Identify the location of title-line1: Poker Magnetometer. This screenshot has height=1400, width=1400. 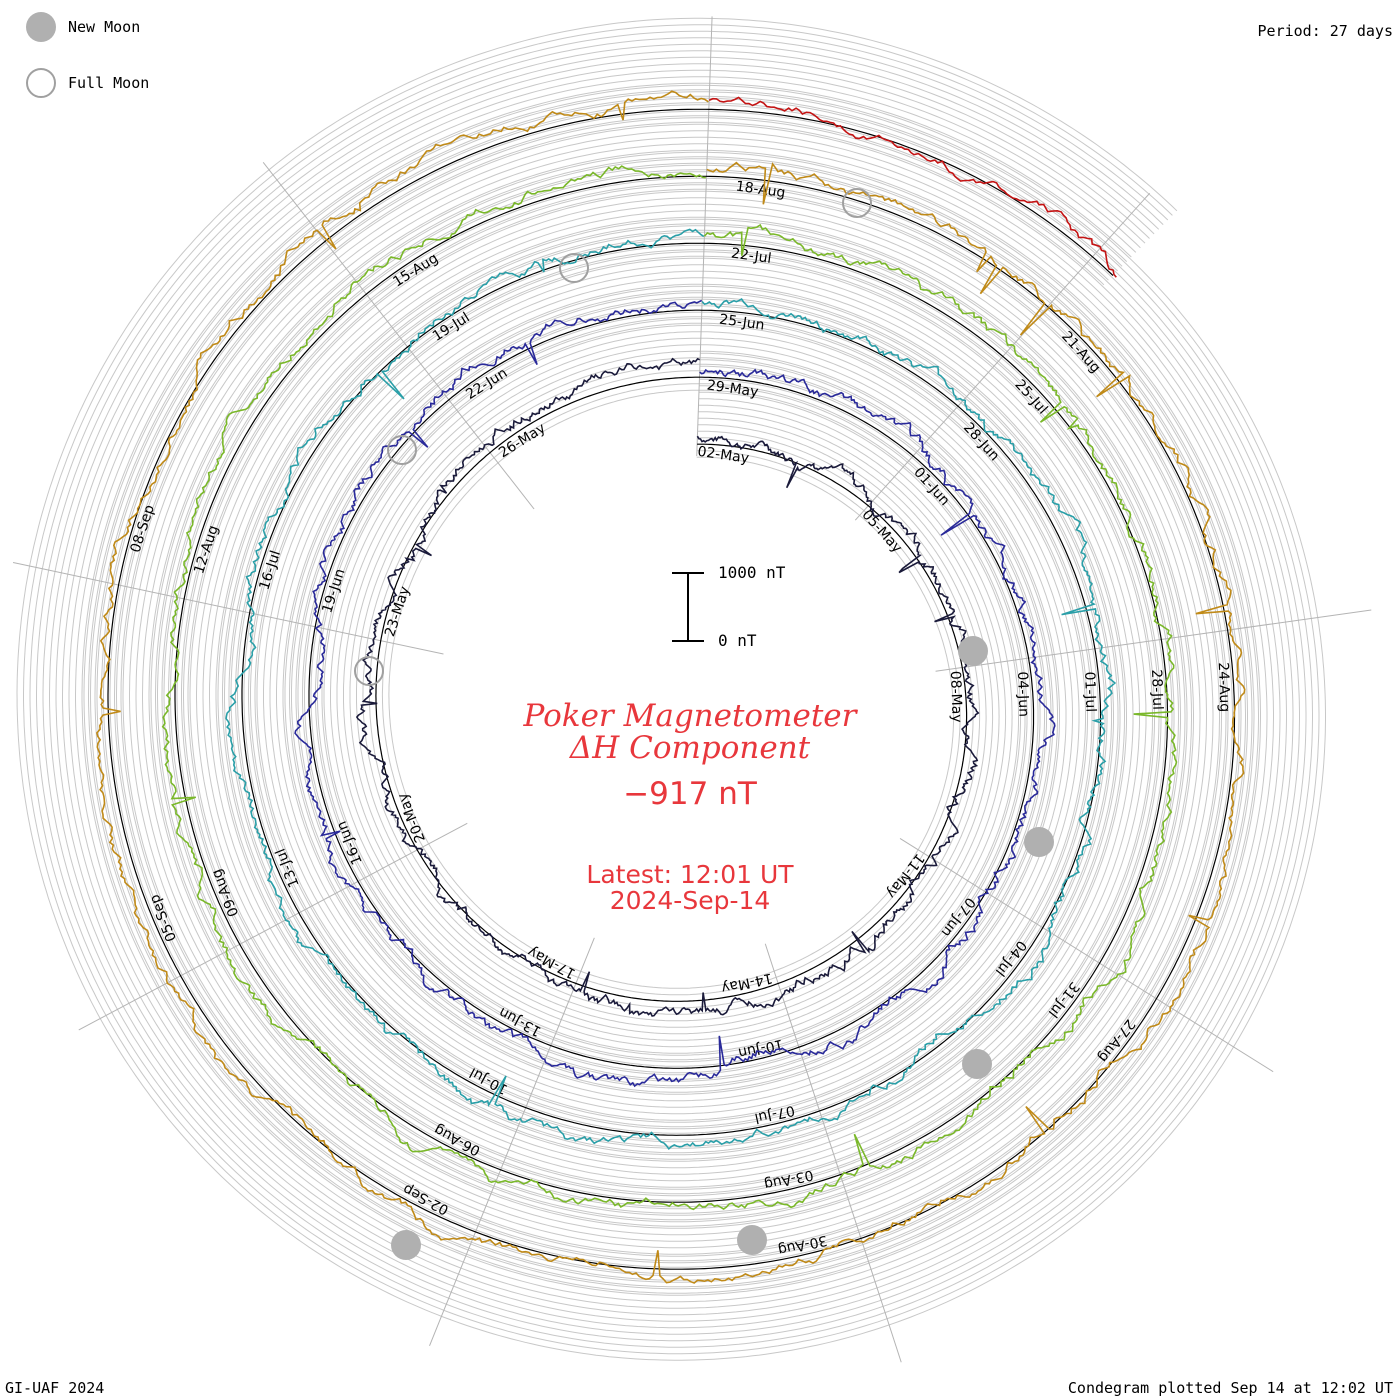
(690, 716).